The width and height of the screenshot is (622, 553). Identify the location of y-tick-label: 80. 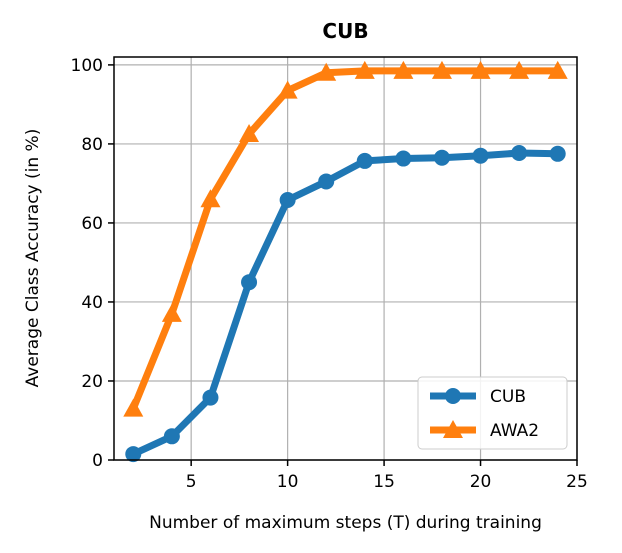
(92, 145).